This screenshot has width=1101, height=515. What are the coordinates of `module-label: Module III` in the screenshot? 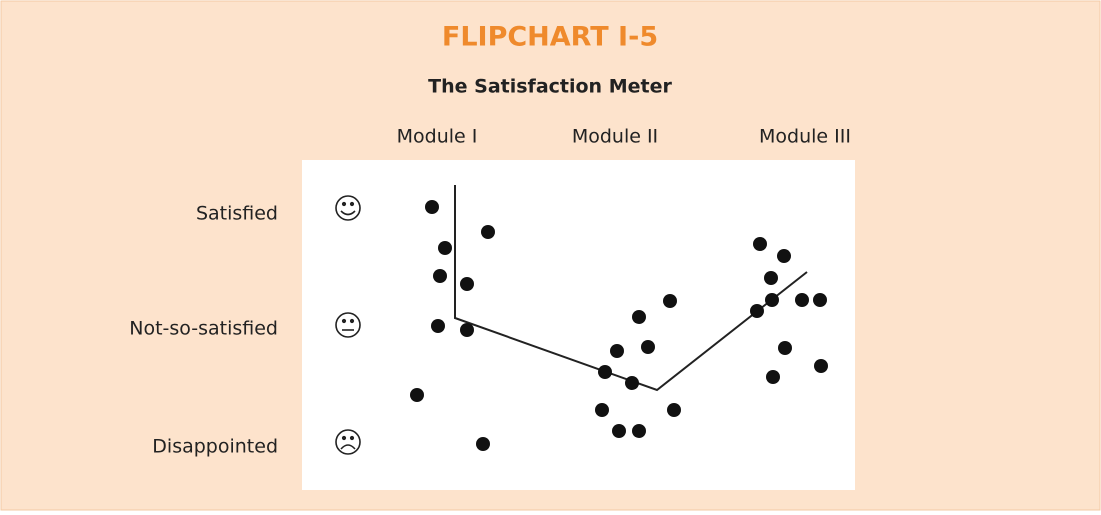 It's located at (805, 137).